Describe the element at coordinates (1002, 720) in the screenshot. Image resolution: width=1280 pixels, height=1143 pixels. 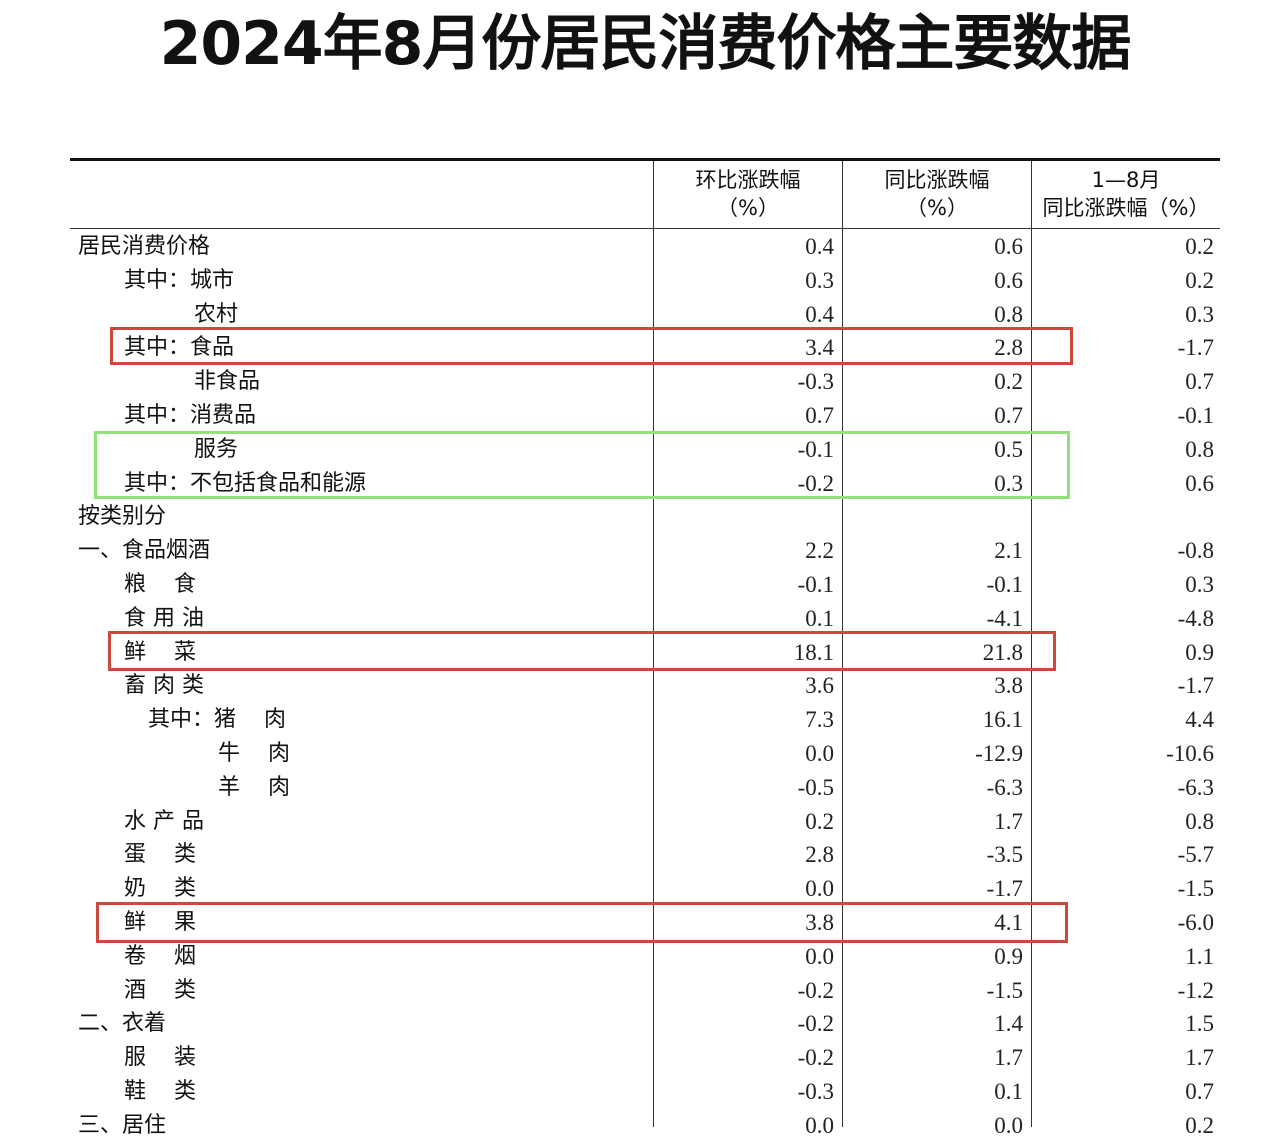
I see `cell-yoy: 16.1` at that location.